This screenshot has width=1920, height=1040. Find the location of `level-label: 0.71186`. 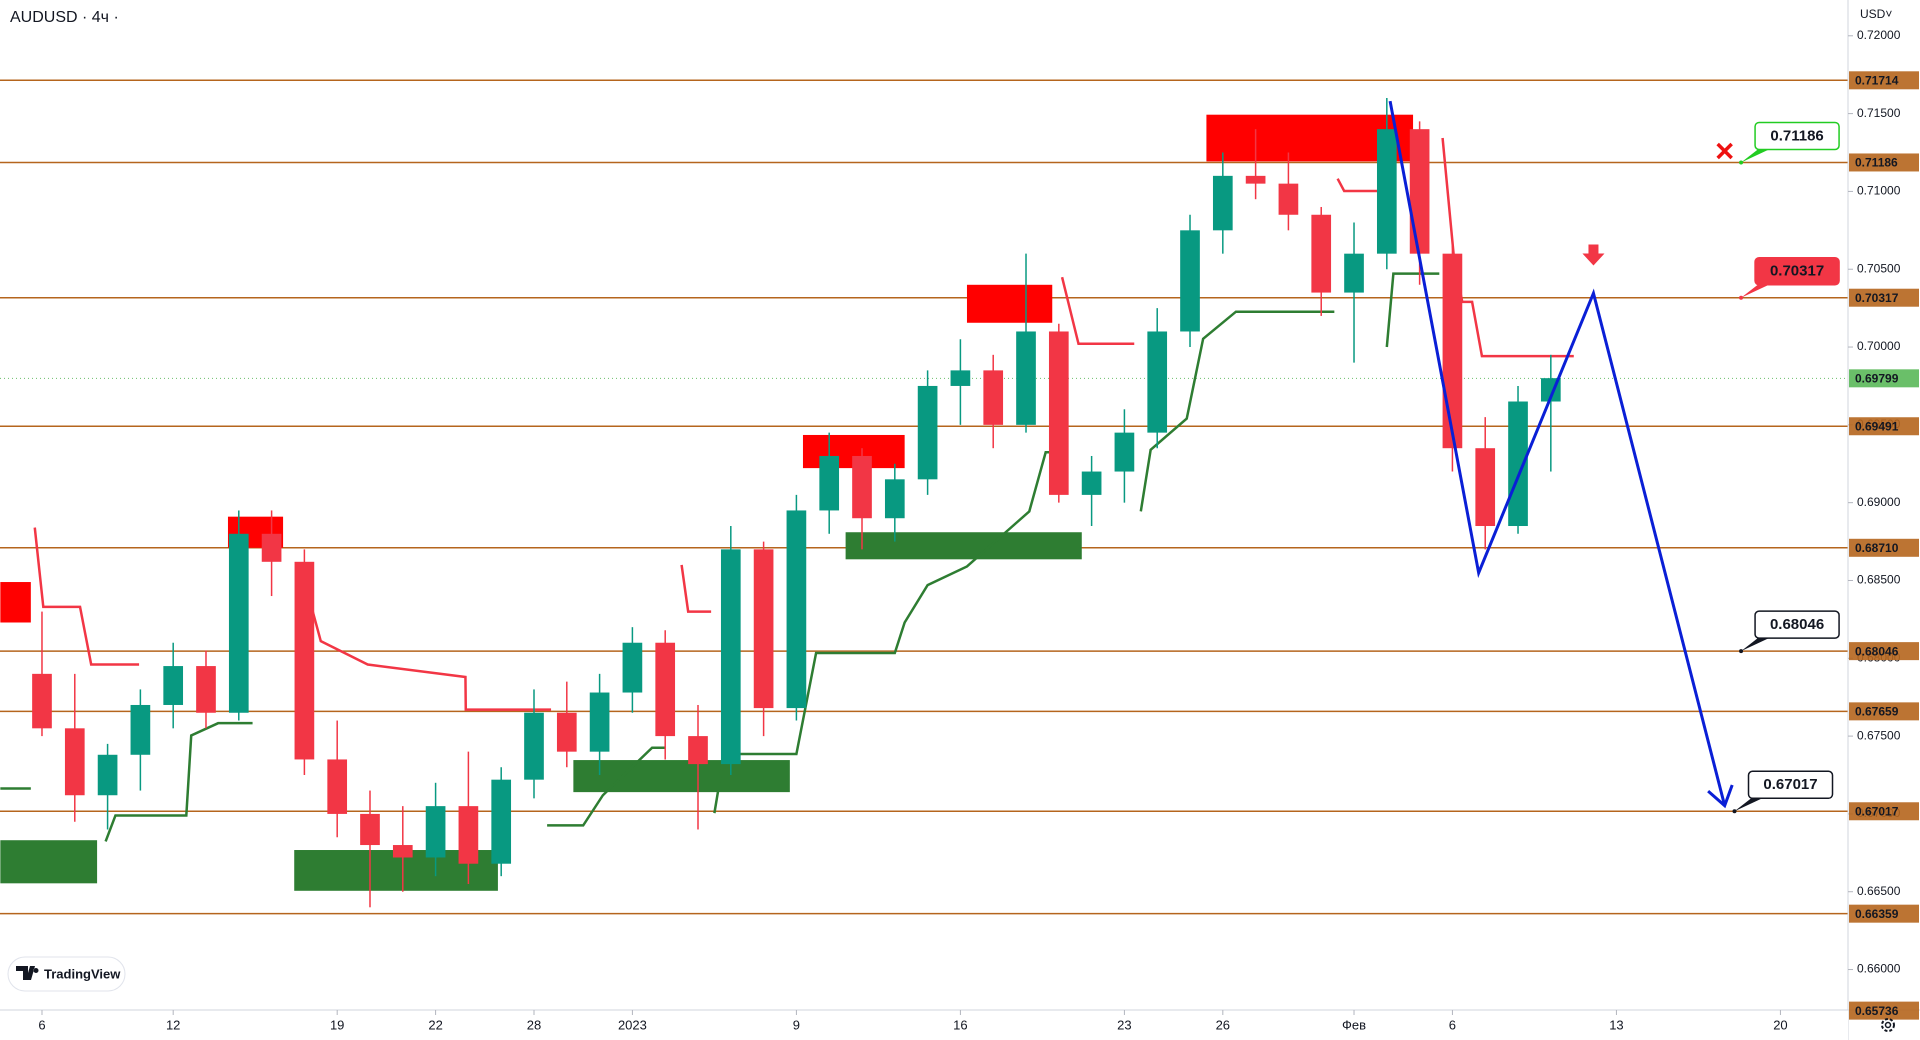

level-label: 0.71186 is located at coordinates (1876, 163).